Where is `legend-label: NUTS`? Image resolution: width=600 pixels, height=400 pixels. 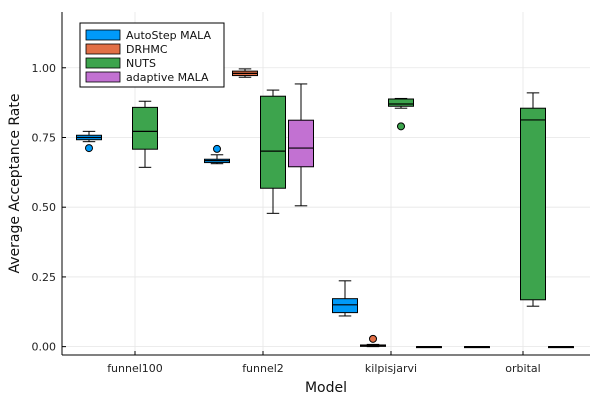
legend-label: NUTS is located at coordinates (141, 63).